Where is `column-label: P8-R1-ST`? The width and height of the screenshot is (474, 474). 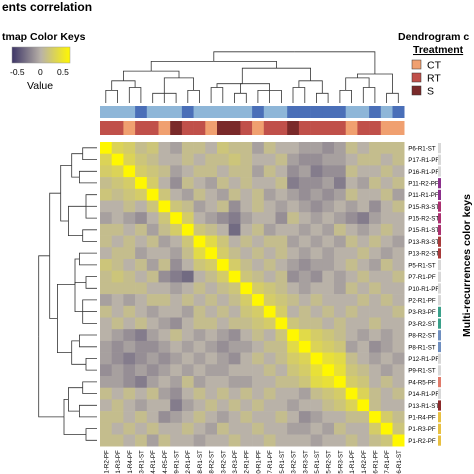 column-label: P8-R1-ST is located at coordinates (200, 462).